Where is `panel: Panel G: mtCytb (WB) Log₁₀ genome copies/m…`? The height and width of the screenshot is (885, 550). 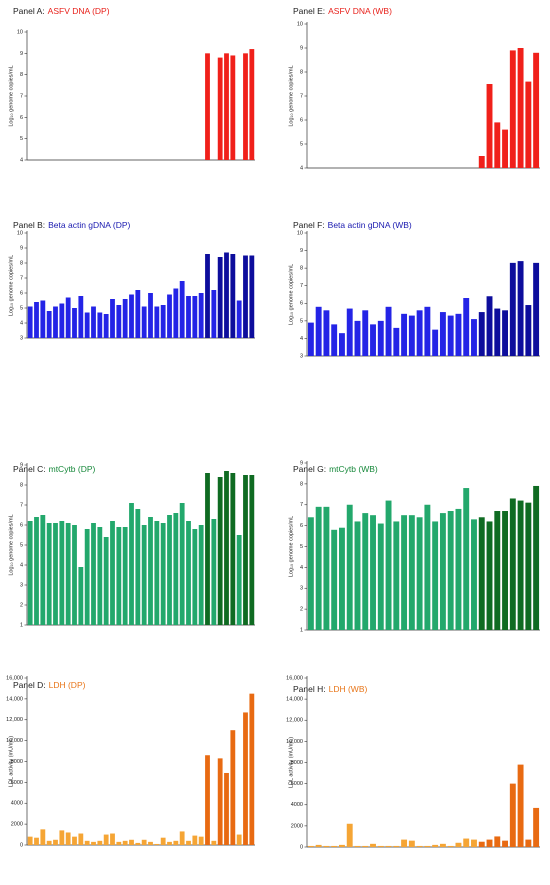 panel: Panel G: mtCytb (WB) Log₁₀ genome copies/m… is located at coordinates (414, 546).